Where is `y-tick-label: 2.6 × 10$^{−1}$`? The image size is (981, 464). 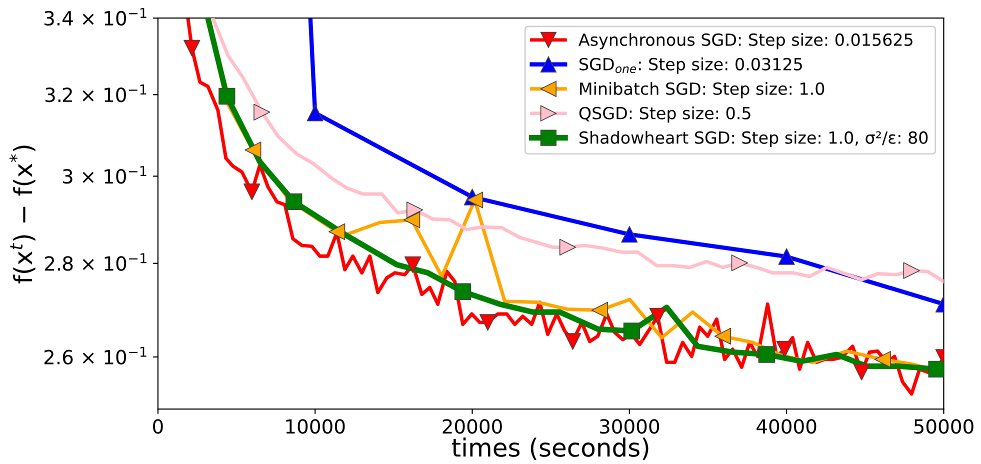
y-tick-label: 2.6 × 10$^{−1}$ is located at coordinates (95, 355).